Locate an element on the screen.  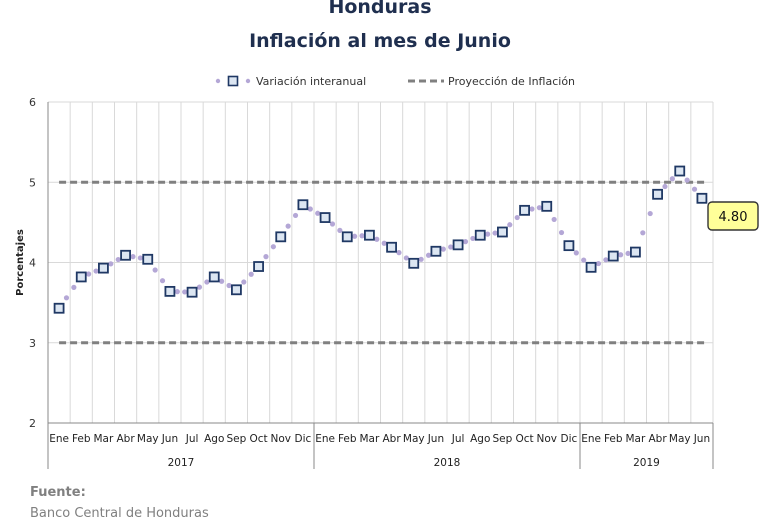
legend-series-label: Variación interanual is located at coordinates (311, 81).